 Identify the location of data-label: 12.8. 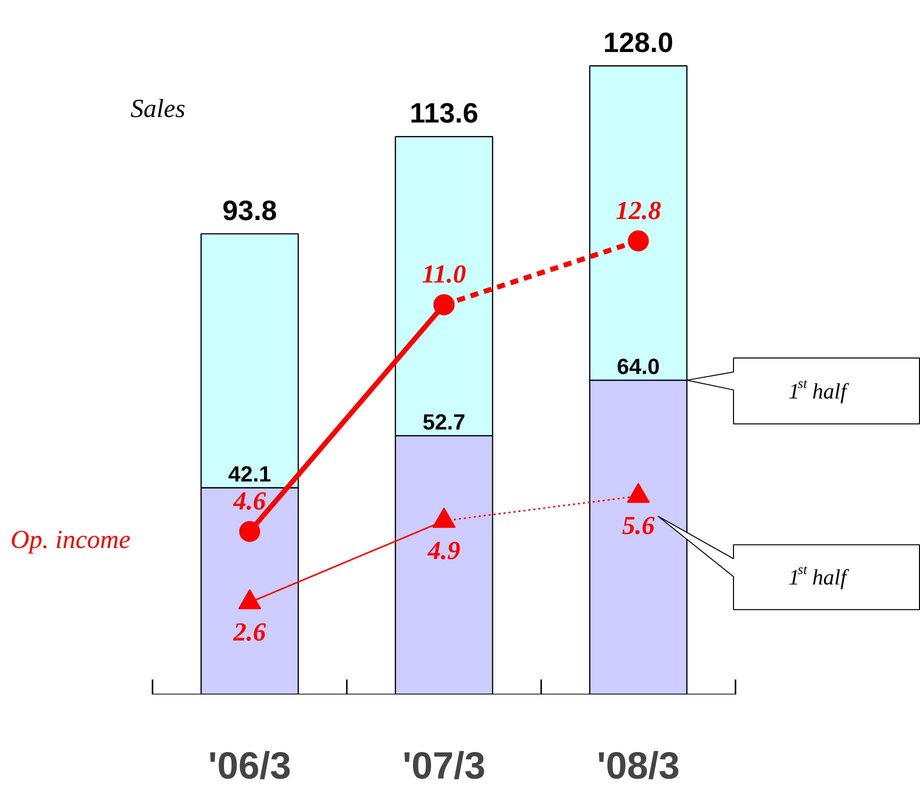
(639, 210).